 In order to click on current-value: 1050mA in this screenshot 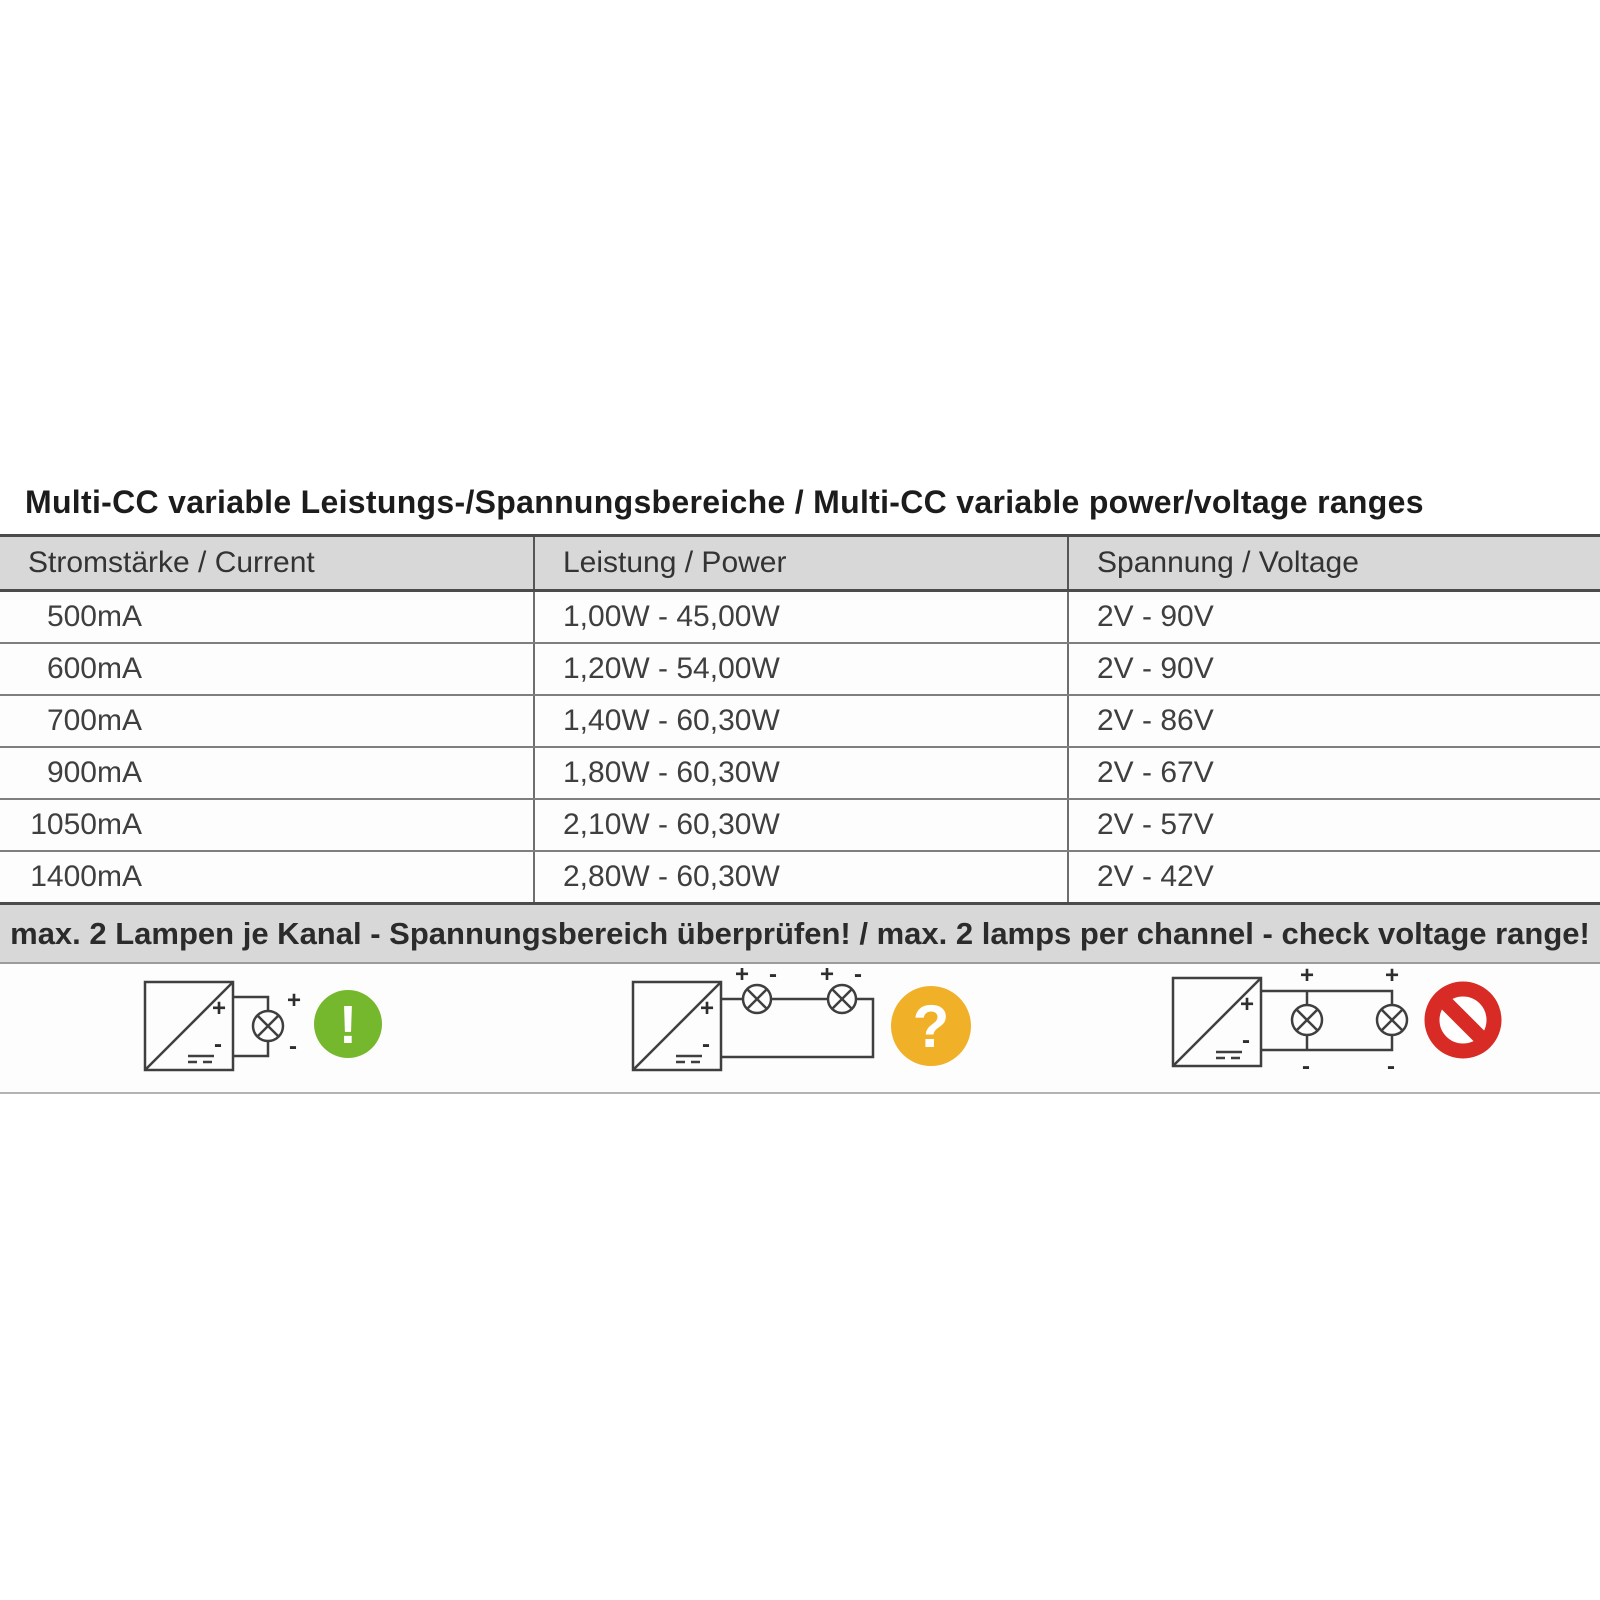, I will do `click(86, 824)`.